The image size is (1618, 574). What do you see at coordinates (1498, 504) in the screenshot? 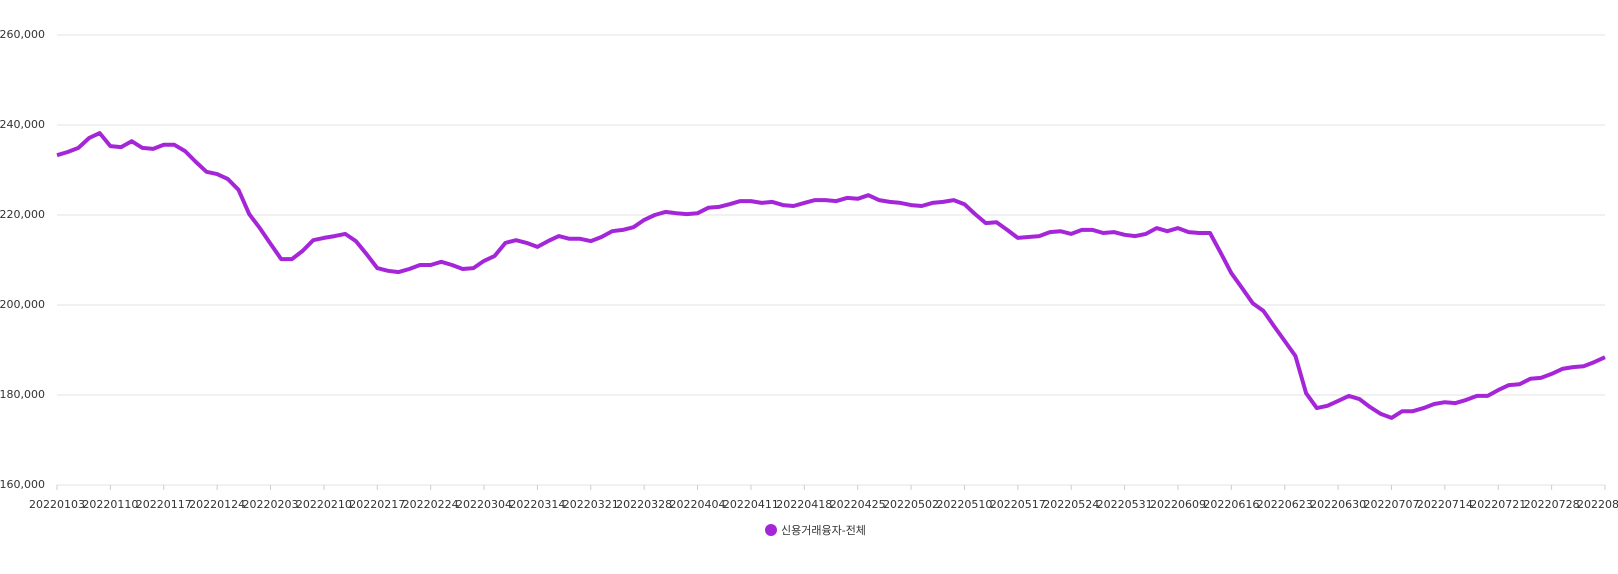
I see `x-tick-label: 20220721` at bounding box center [1498, 504].